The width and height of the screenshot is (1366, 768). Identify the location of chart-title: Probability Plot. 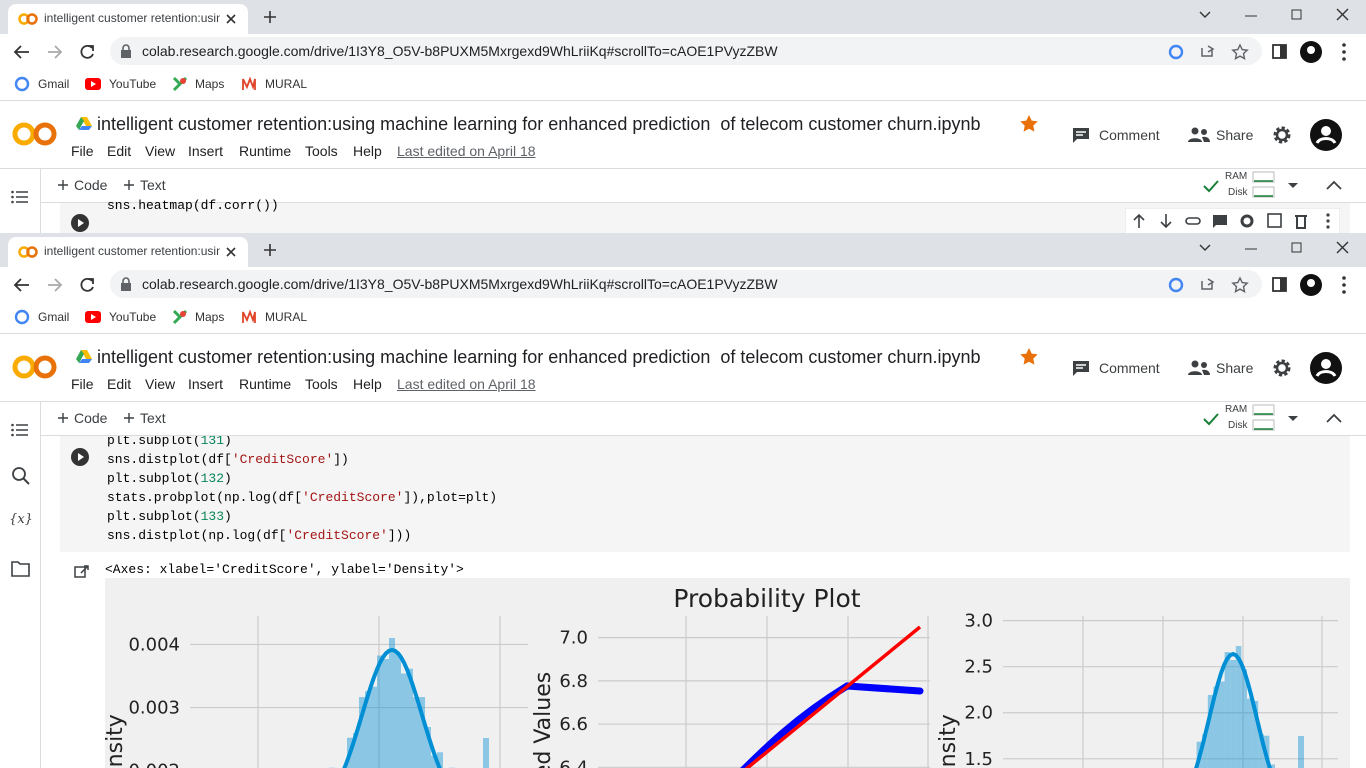
(766, 598).